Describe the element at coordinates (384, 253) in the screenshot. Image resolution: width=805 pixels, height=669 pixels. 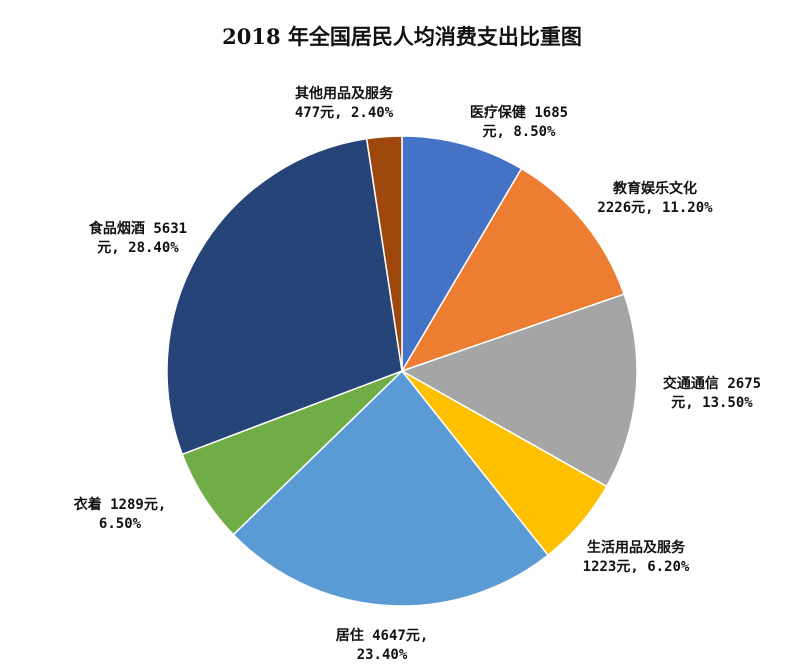
I see `pie-slice-other` at that location.